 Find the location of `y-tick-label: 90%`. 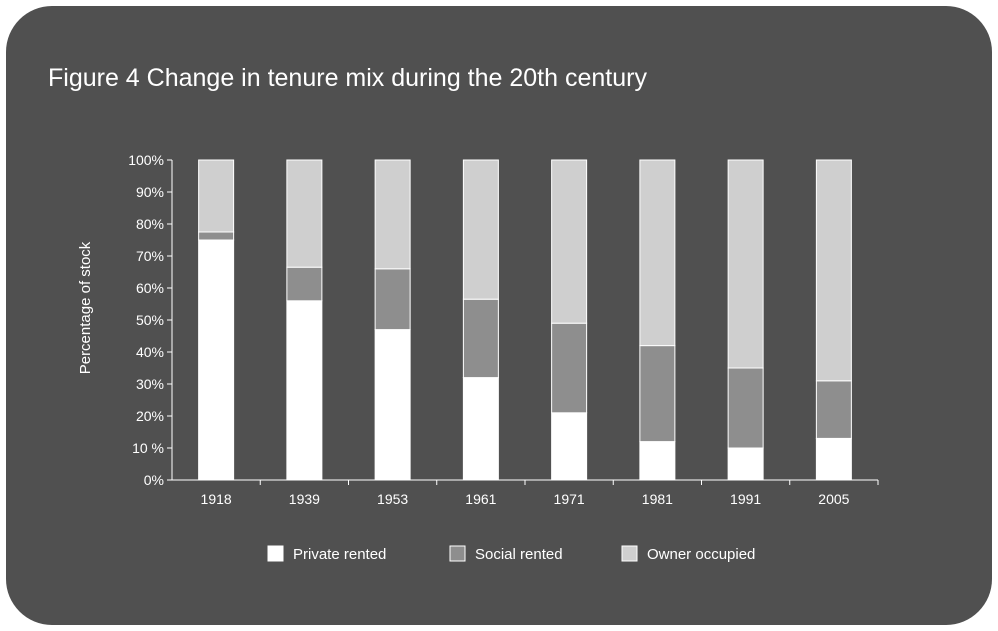

y-tick-label: 90% is located at coordinates (150, 192).